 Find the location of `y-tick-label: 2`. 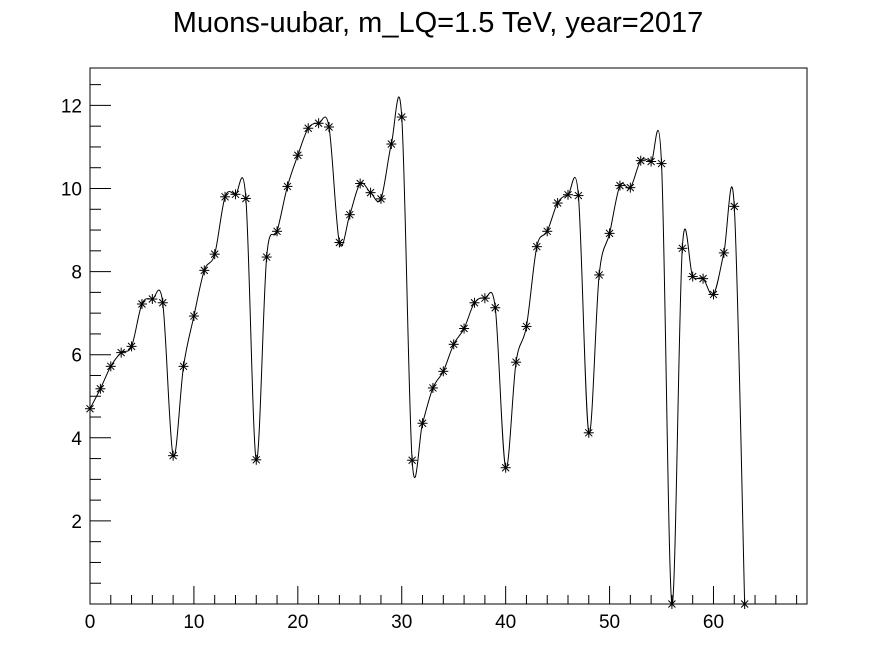

y-tick-label: 2 is located at coordinates (76, 522).